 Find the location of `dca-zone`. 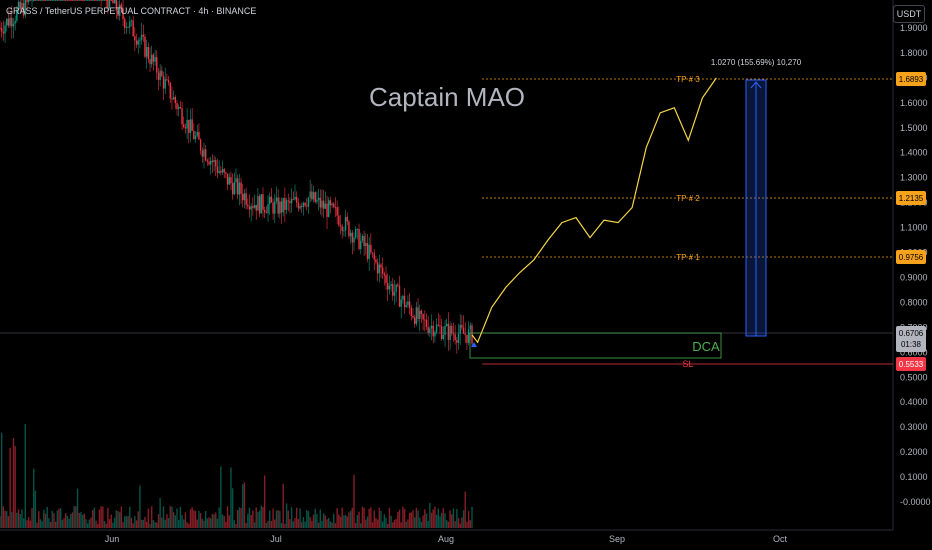

dca-zone is located at coordinates (595, 345).